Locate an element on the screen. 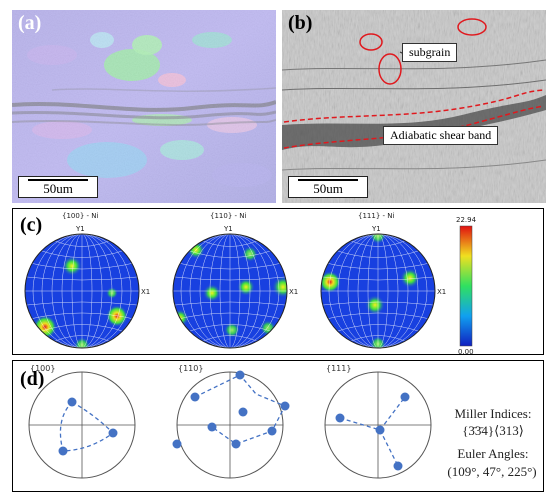 The width and height of the screenshot is (550, 500). miller-indices-label: Miller Indices: is located at coordinates (493, 413).